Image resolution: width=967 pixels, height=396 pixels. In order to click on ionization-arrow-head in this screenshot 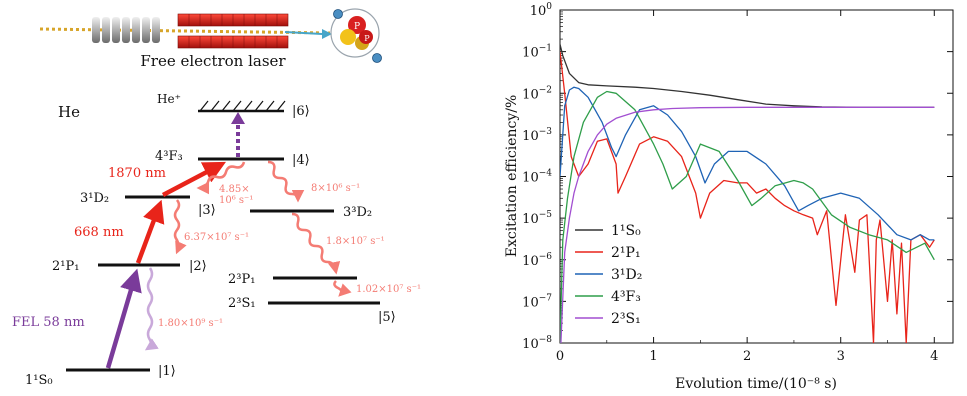, I will do `click(238, 118)`.